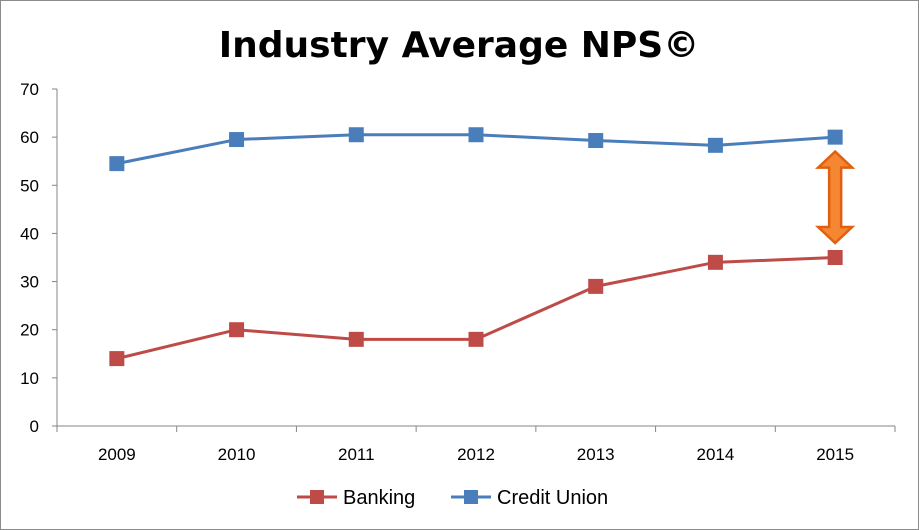 The height and width of the screenshot is (530, 919). Describe the element at coordinates (476, 454) in the screenshot. I see `x-tick-label: 2012` at that location.